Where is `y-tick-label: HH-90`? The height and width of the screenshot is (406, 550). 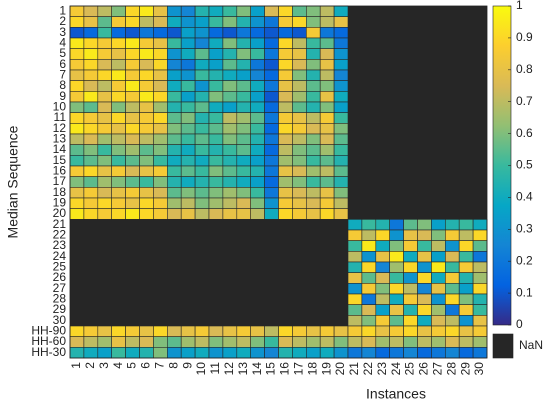
y-tick-label: HH-90 is located at coordinates (48, 331).